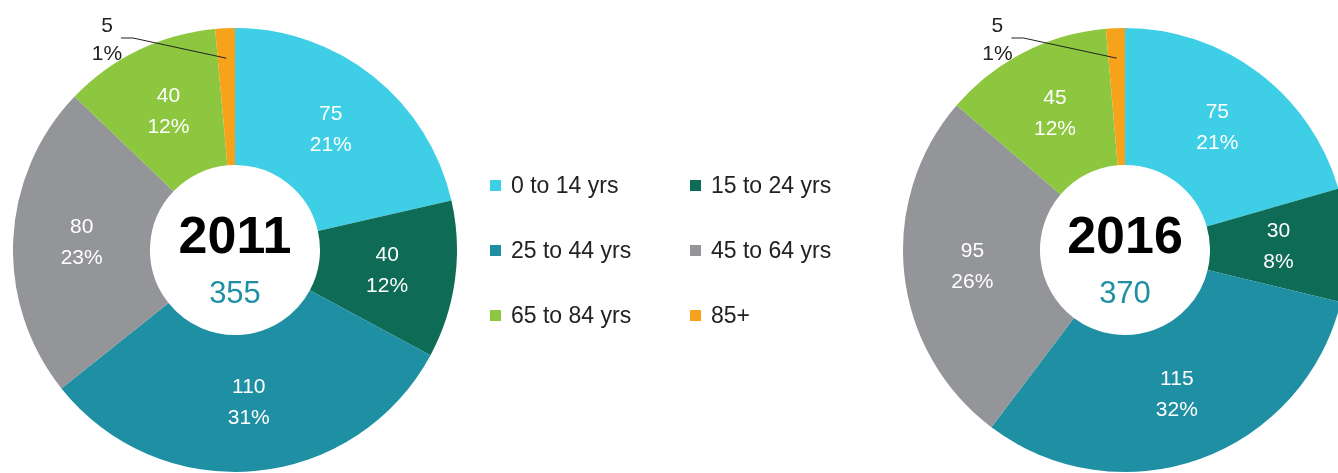  I want to click on text: 355, so click(235, 292).